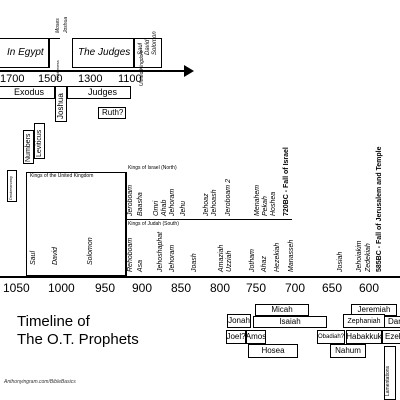 Image resolution: width=400 pixels, height=400 pixels. I want to click on period-in-egypt: In Egypt, so click(25, 52).